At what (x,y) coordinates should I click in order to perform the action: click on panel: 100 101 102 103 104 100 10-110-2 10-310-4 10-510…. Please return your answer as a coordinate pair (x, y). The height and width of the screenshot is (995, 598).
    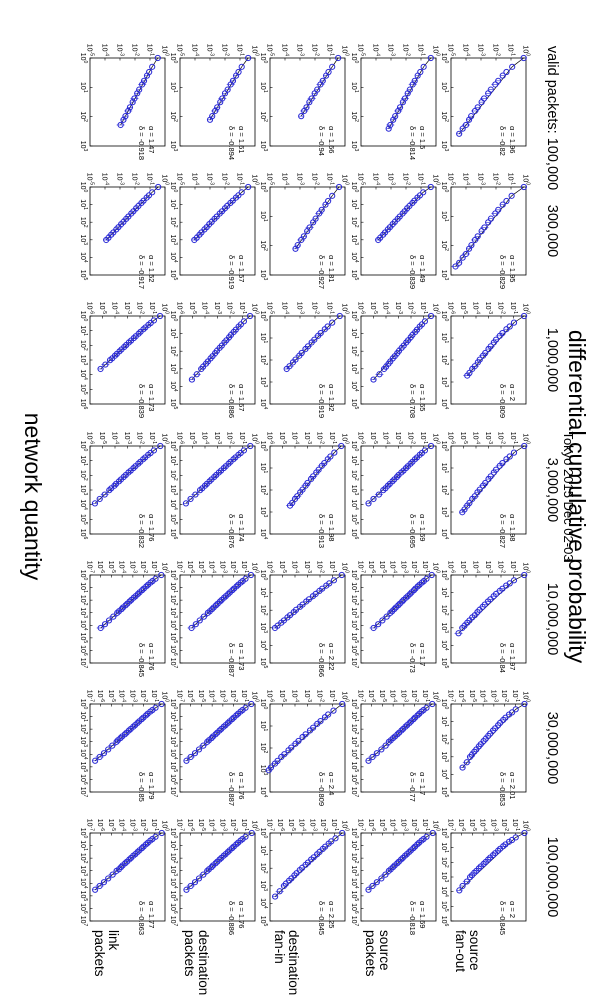
    Looking at the image, I should click on (304, 490).